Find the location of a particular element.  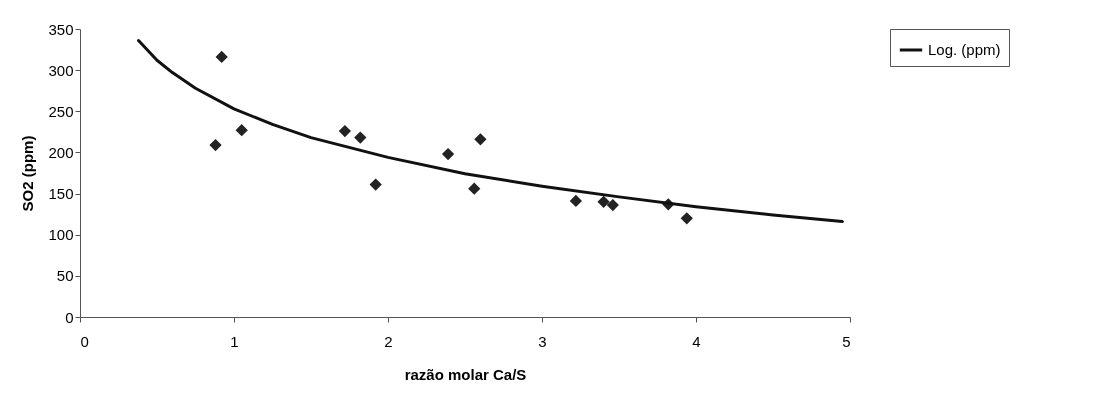

x-tick-label: 3 is located at coordinates (542, 341).